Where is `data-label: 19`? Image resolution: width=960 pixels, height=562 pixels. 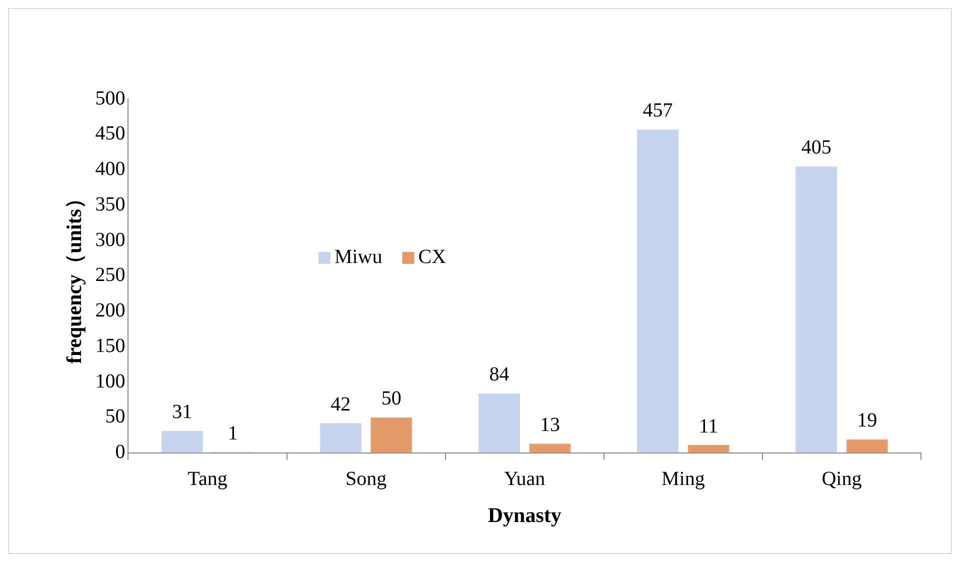 data-label: 19 is located at coordinates (867, 421).